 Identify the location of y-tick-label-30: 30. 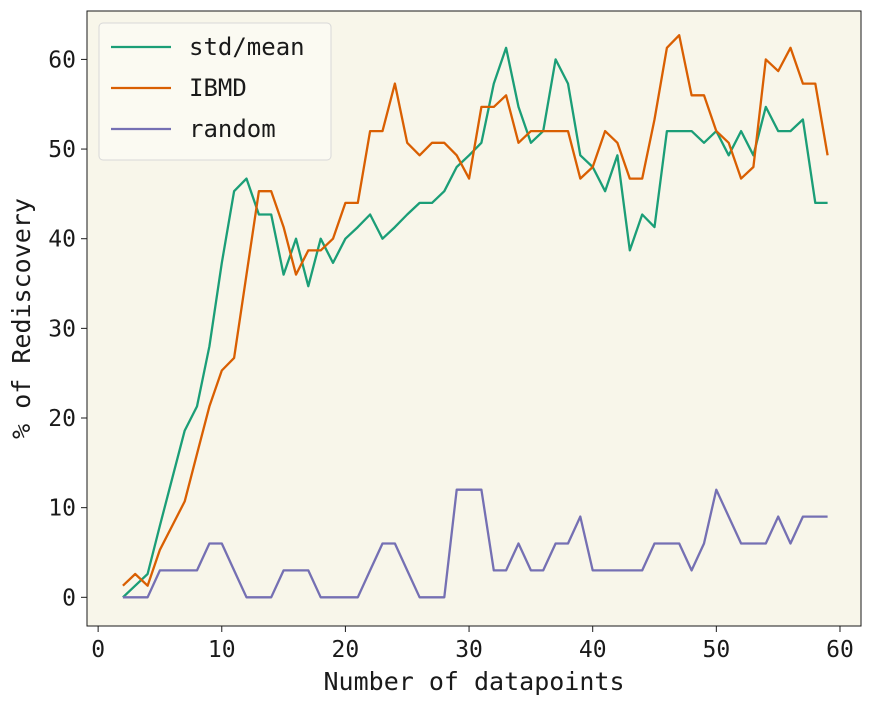
(62, 329).